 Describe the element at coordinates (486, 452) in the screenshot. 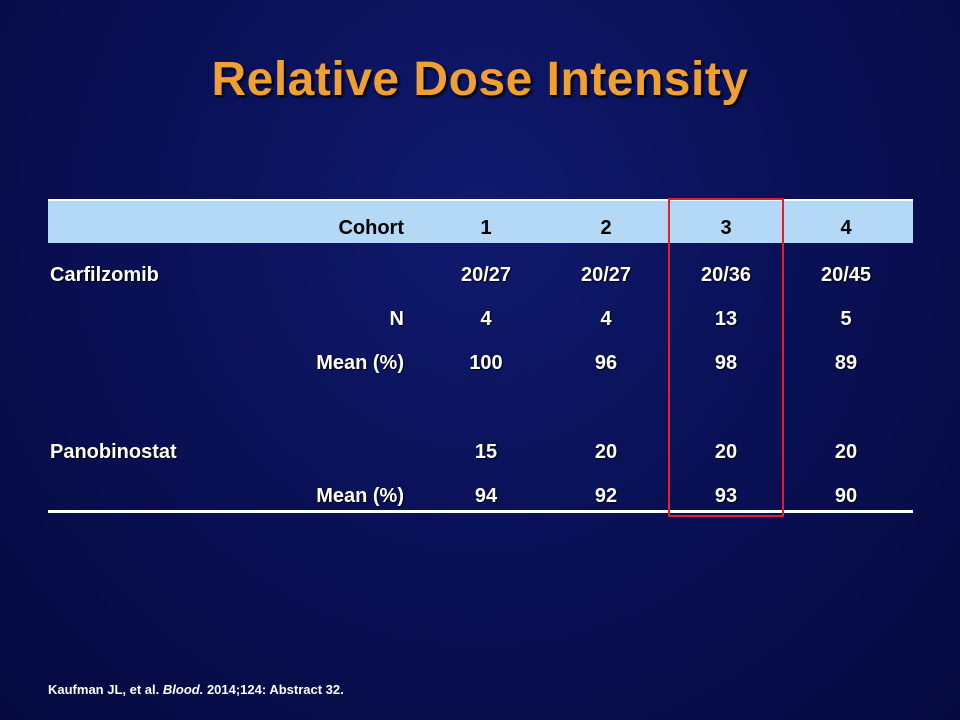

I see `cell-value: 15` at that location.